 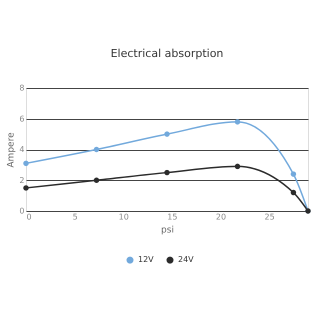 What do you see at coordinates (21, 119) in the screenshot?
I see `y-tick-label: 6` at bounding box center [21, 119].